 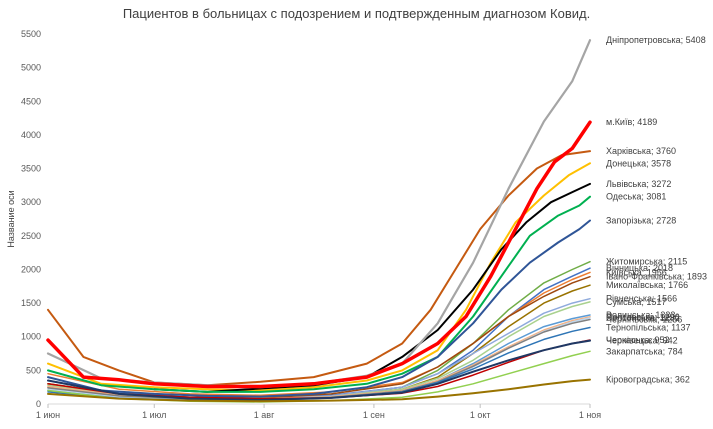 What do you see at coordinates (374, 415) in the screenshot?
I see `x-tick-label: 1 сен` at bounding box center [374, 415].